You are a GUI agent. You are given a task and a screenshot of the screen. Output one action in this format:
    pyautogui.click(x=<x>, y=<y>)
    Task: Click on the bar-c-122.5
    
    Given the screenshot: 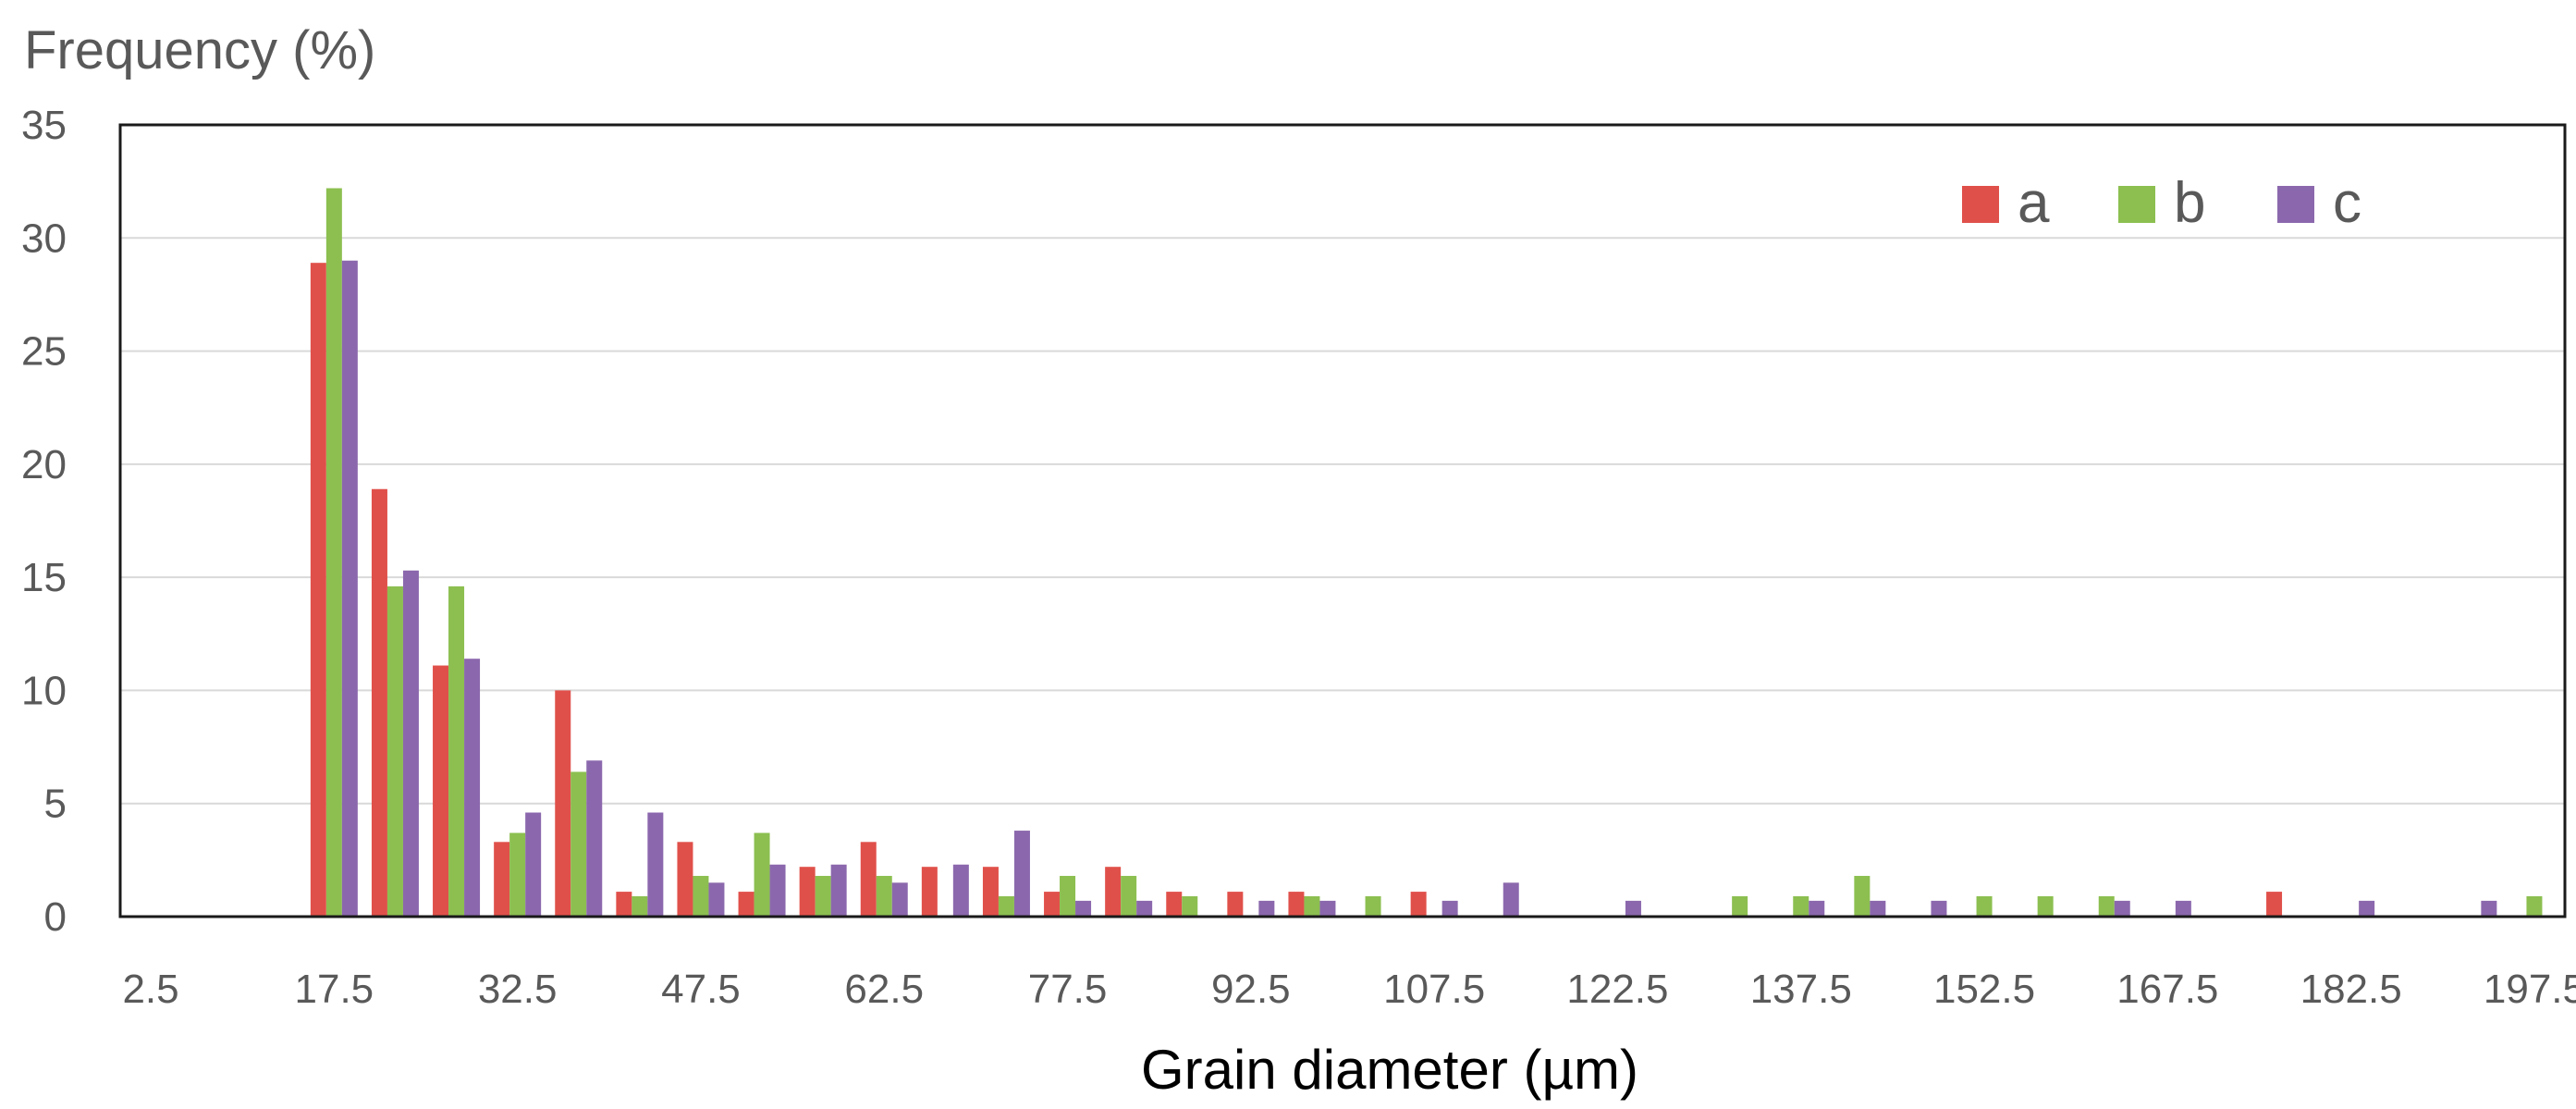 What is the action you would take?
    pyautogui.click(x=1633, y=909)
    